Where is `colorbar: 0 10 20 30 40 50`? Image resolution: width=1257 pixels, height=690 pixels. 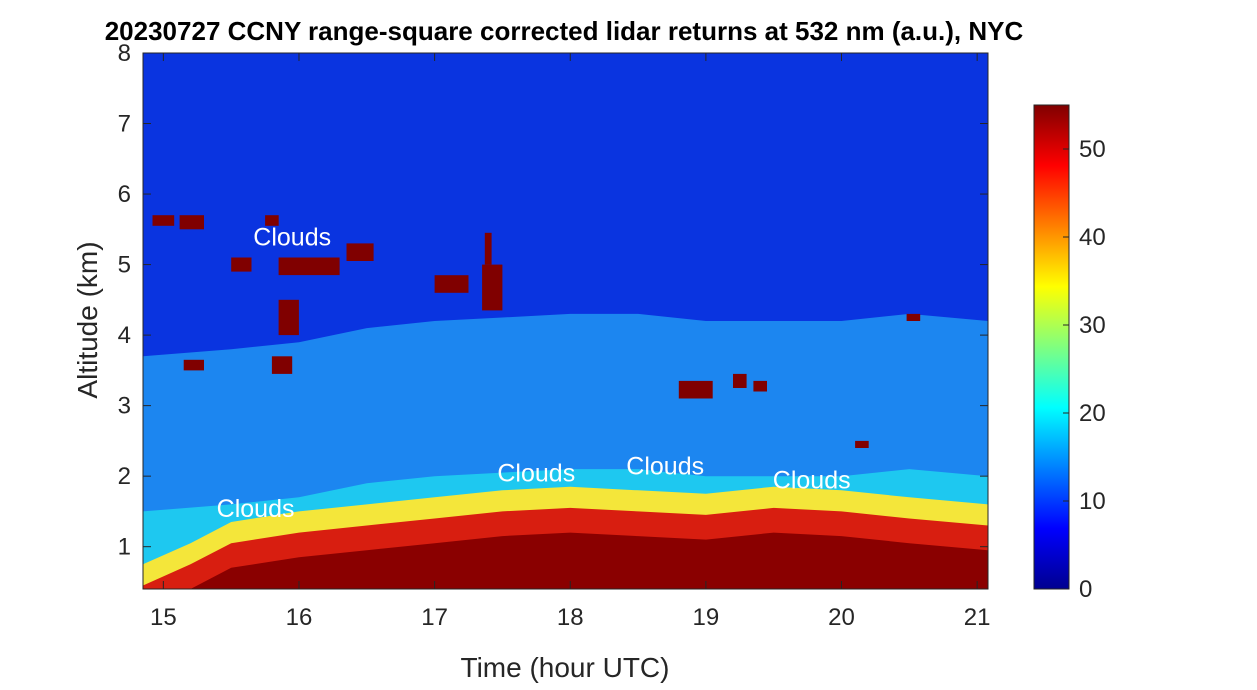 colorbar: 0 10 20 30 40 50 is located at coordinates (1069, 353).